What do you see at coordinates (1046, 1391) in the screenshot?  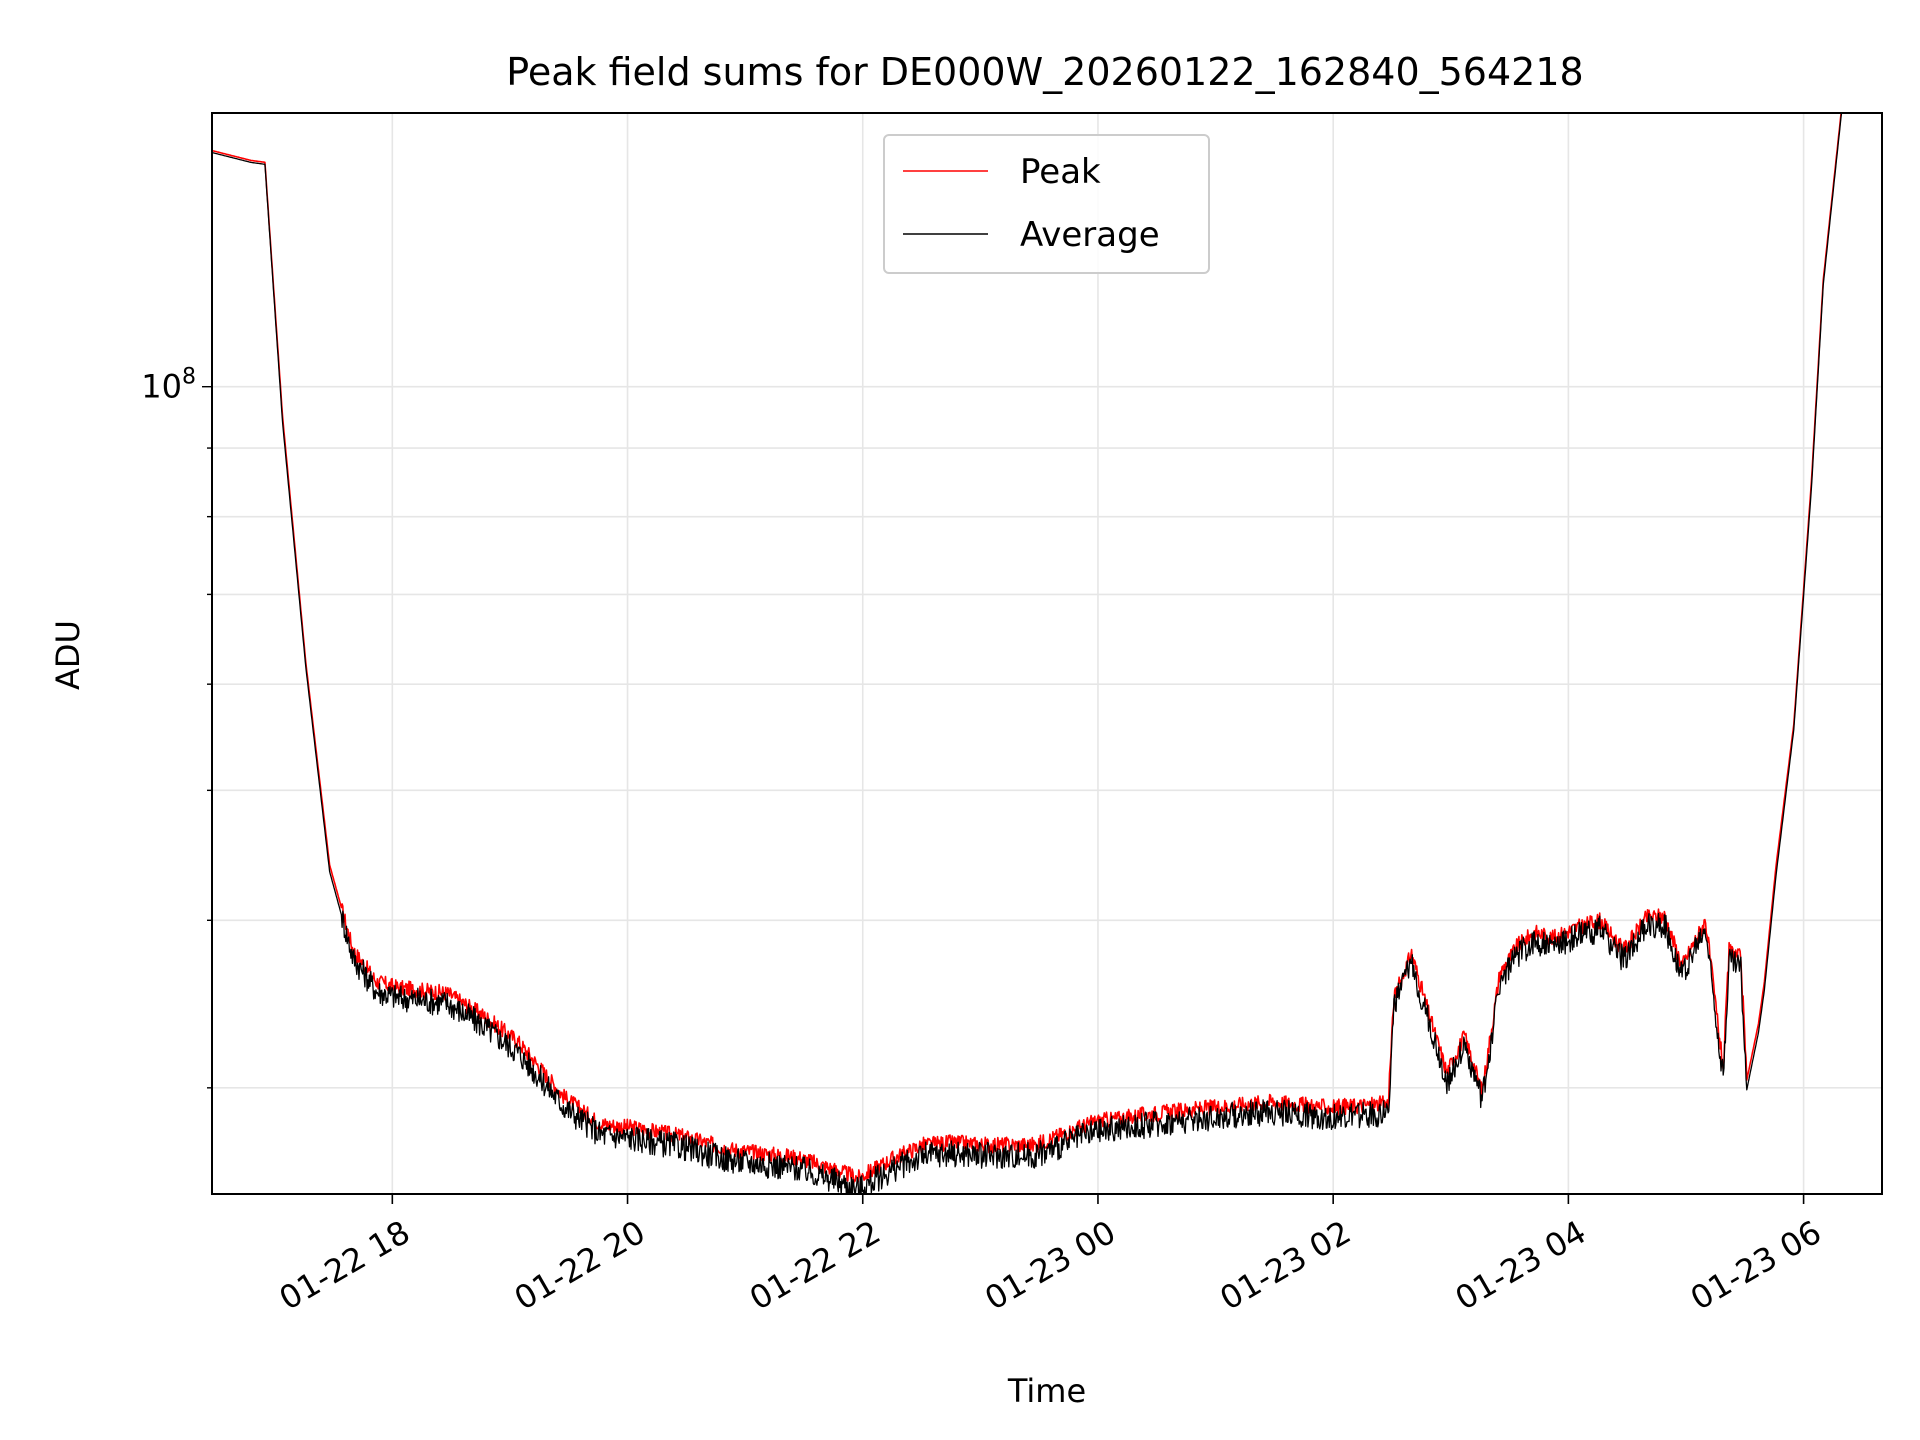 I see `x-axis-label: Time` at bounding box center [1046, 1391].